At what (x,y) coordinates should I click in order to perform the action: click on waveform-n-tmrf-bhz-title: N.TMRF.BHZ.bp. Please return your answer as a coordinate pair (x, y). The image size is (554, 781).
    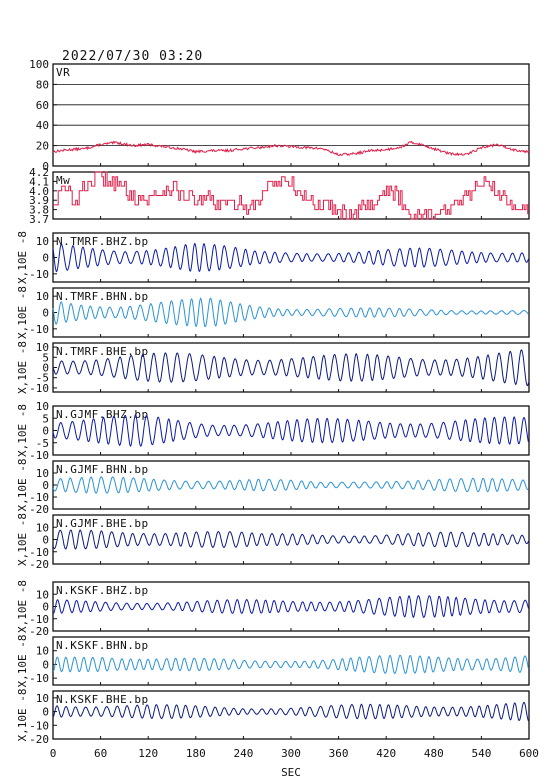
    Looking at the image, I should click on (102, 241).